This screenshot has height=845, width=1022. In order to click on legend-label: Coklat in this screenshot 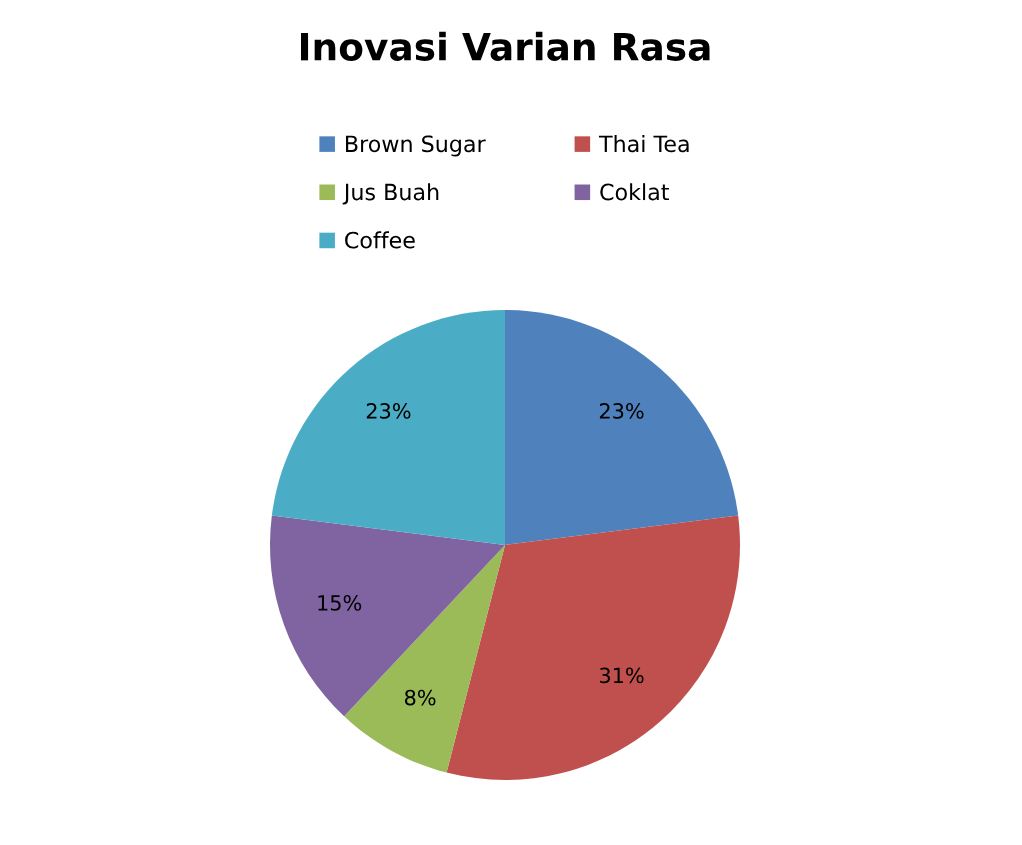, I will do `click(634, 192)`.